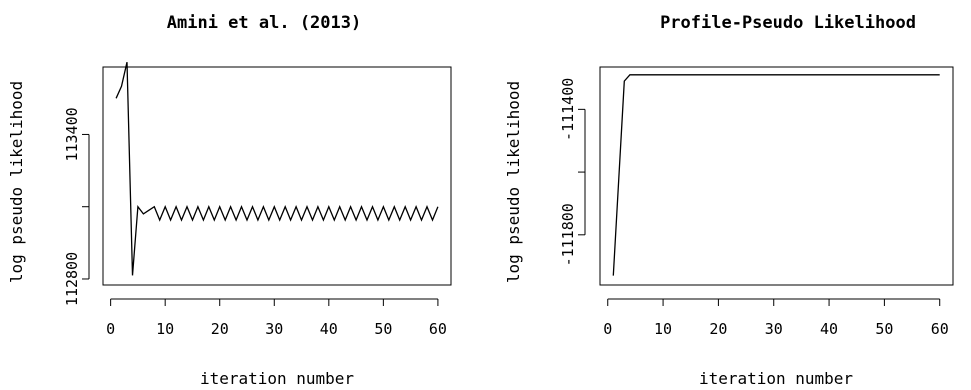 This screenshot has width=971, height=390. Describe the element at coordinates (72, 134) in the screenshot. I see `y-tick-label: 113400` at that location.